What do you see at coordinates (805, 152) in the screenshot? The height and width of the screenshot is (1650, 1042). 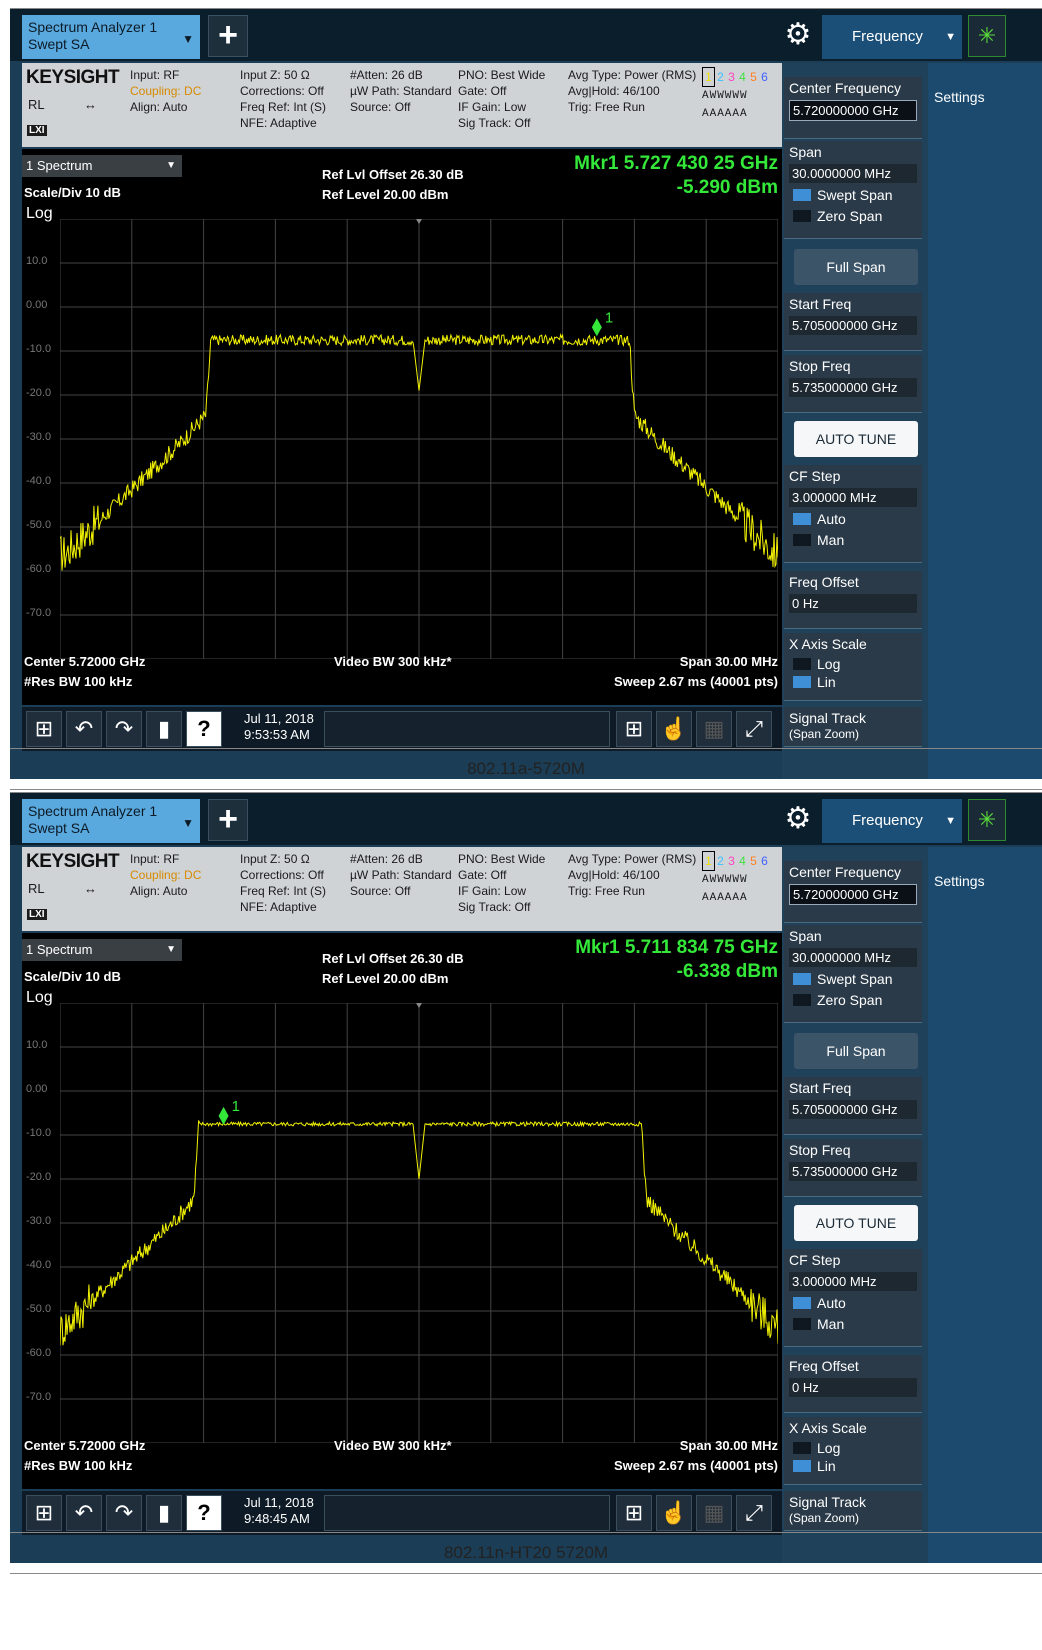 I see `span-softkey-label: Span` at bounding box center [805, 152].